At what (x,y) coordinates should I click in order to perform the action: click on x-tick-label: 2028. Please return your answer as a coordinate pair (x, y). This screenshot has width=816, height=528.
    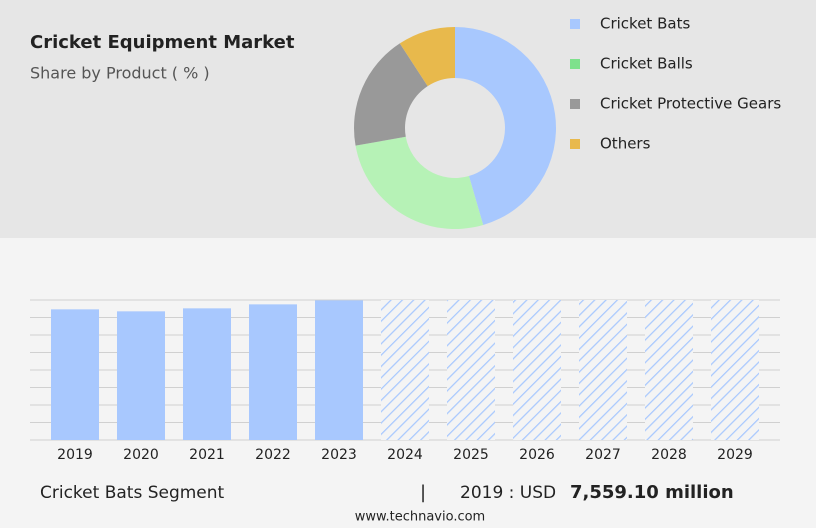
    Looking at the image, I should click on (669, 455).